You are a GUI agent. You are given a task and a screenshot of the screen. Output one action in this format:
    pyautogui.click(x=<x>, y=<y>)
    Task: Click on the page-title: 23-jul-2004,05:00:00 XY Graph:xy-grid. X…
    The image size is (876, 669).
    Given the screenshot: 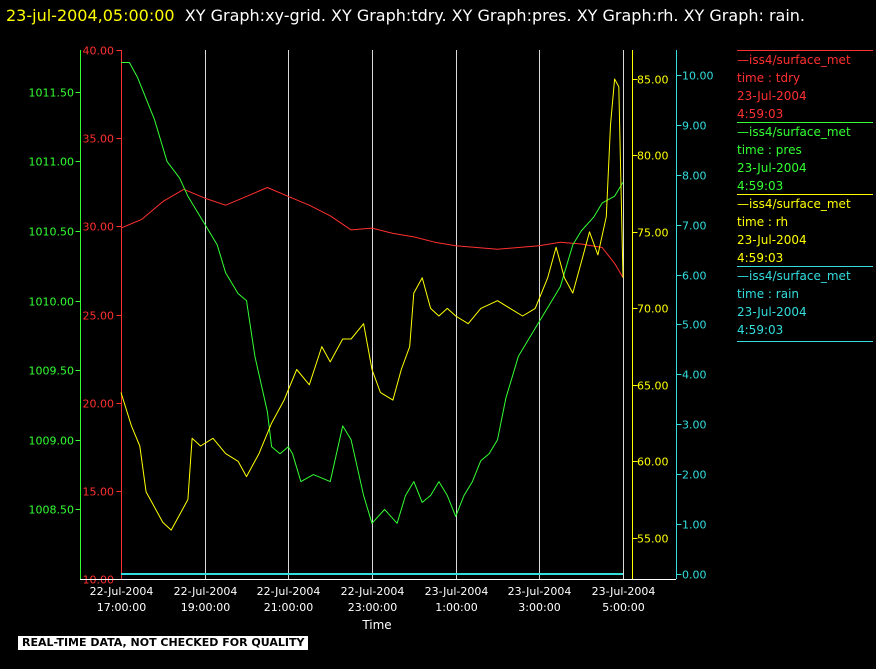 What is the action you would take?
    pyautogui.click(x=436, y=15)
    